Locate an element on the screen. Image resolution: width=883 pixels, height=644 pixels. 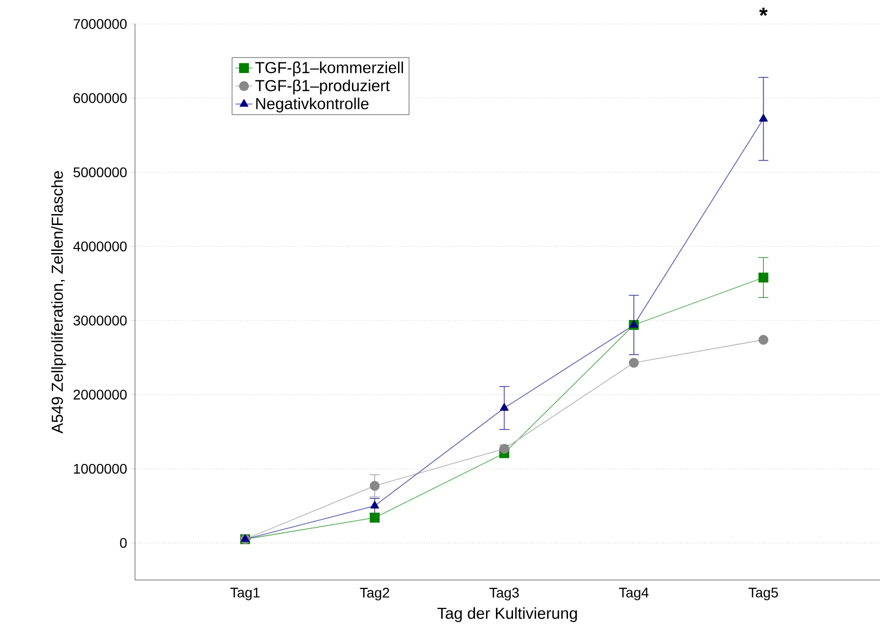
legend-label: TGF-β1–kommerziell is located at coordinates (329, 69).